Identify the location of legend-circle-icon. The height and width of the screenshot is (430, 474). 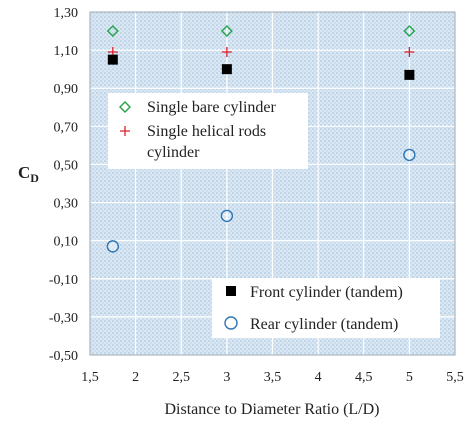
(231, 323).